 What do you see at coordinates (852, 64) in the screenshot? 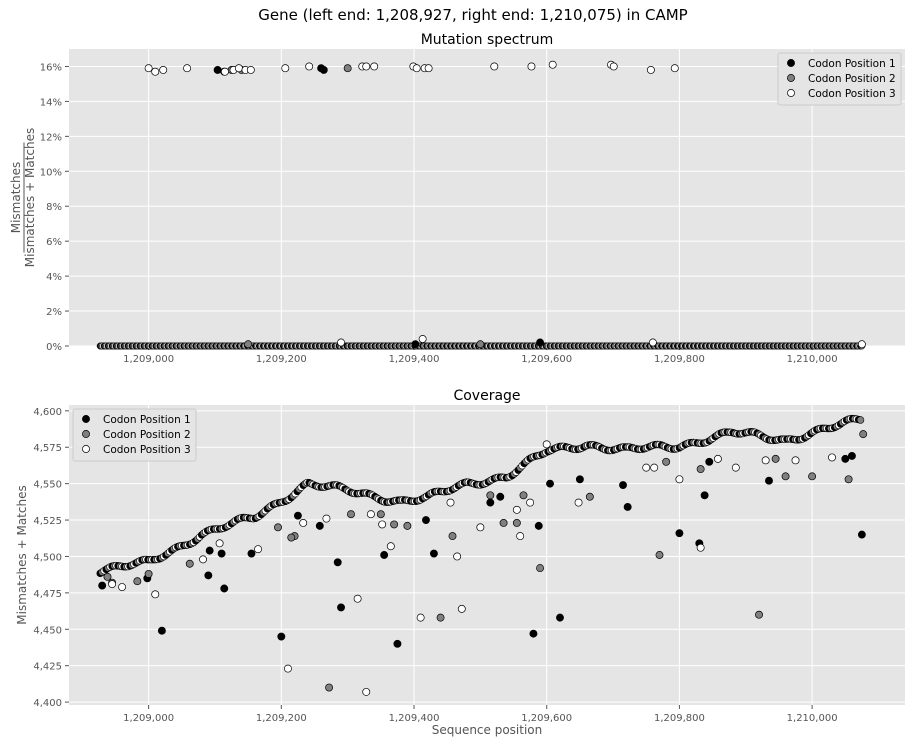
I see `legend-label-codon-position-1: Codon Position 1` at bounding box center [852, 64].